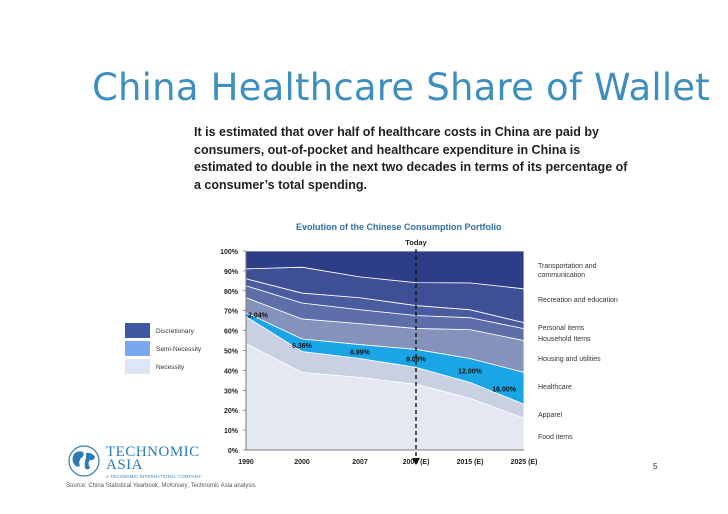 The image size is (728, 514). I want to click on x-tick-label: 2015 (E), so click(470, 462).